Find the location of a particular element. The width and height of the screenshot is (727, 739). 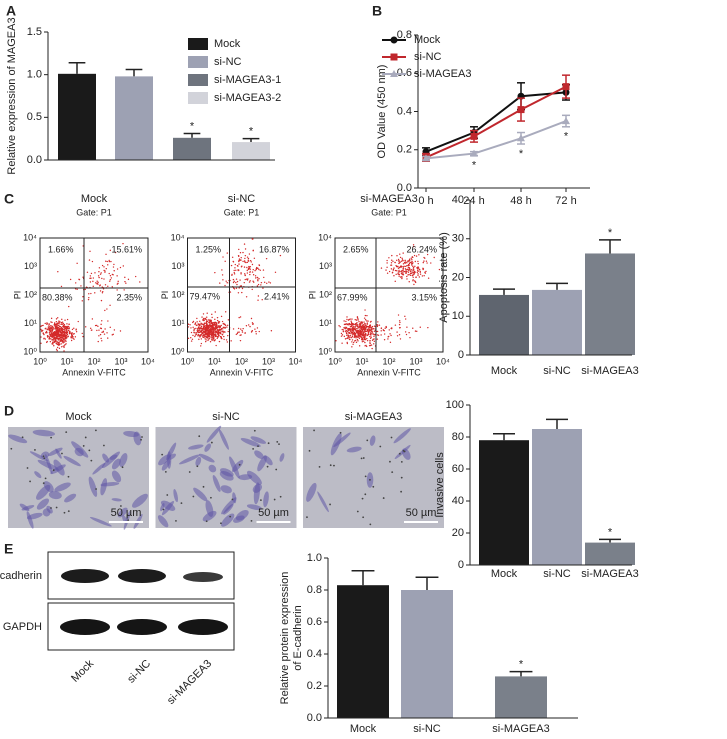

blot-band is located at coordinates (203, 627).